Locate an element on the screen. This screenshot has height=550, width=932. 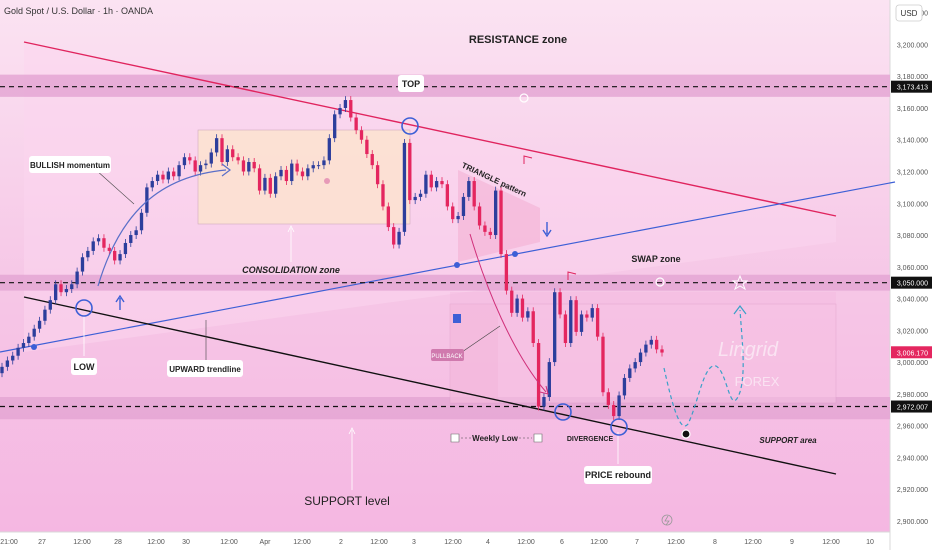
x-tick-label: 30 is located at coordinates (186, 542).